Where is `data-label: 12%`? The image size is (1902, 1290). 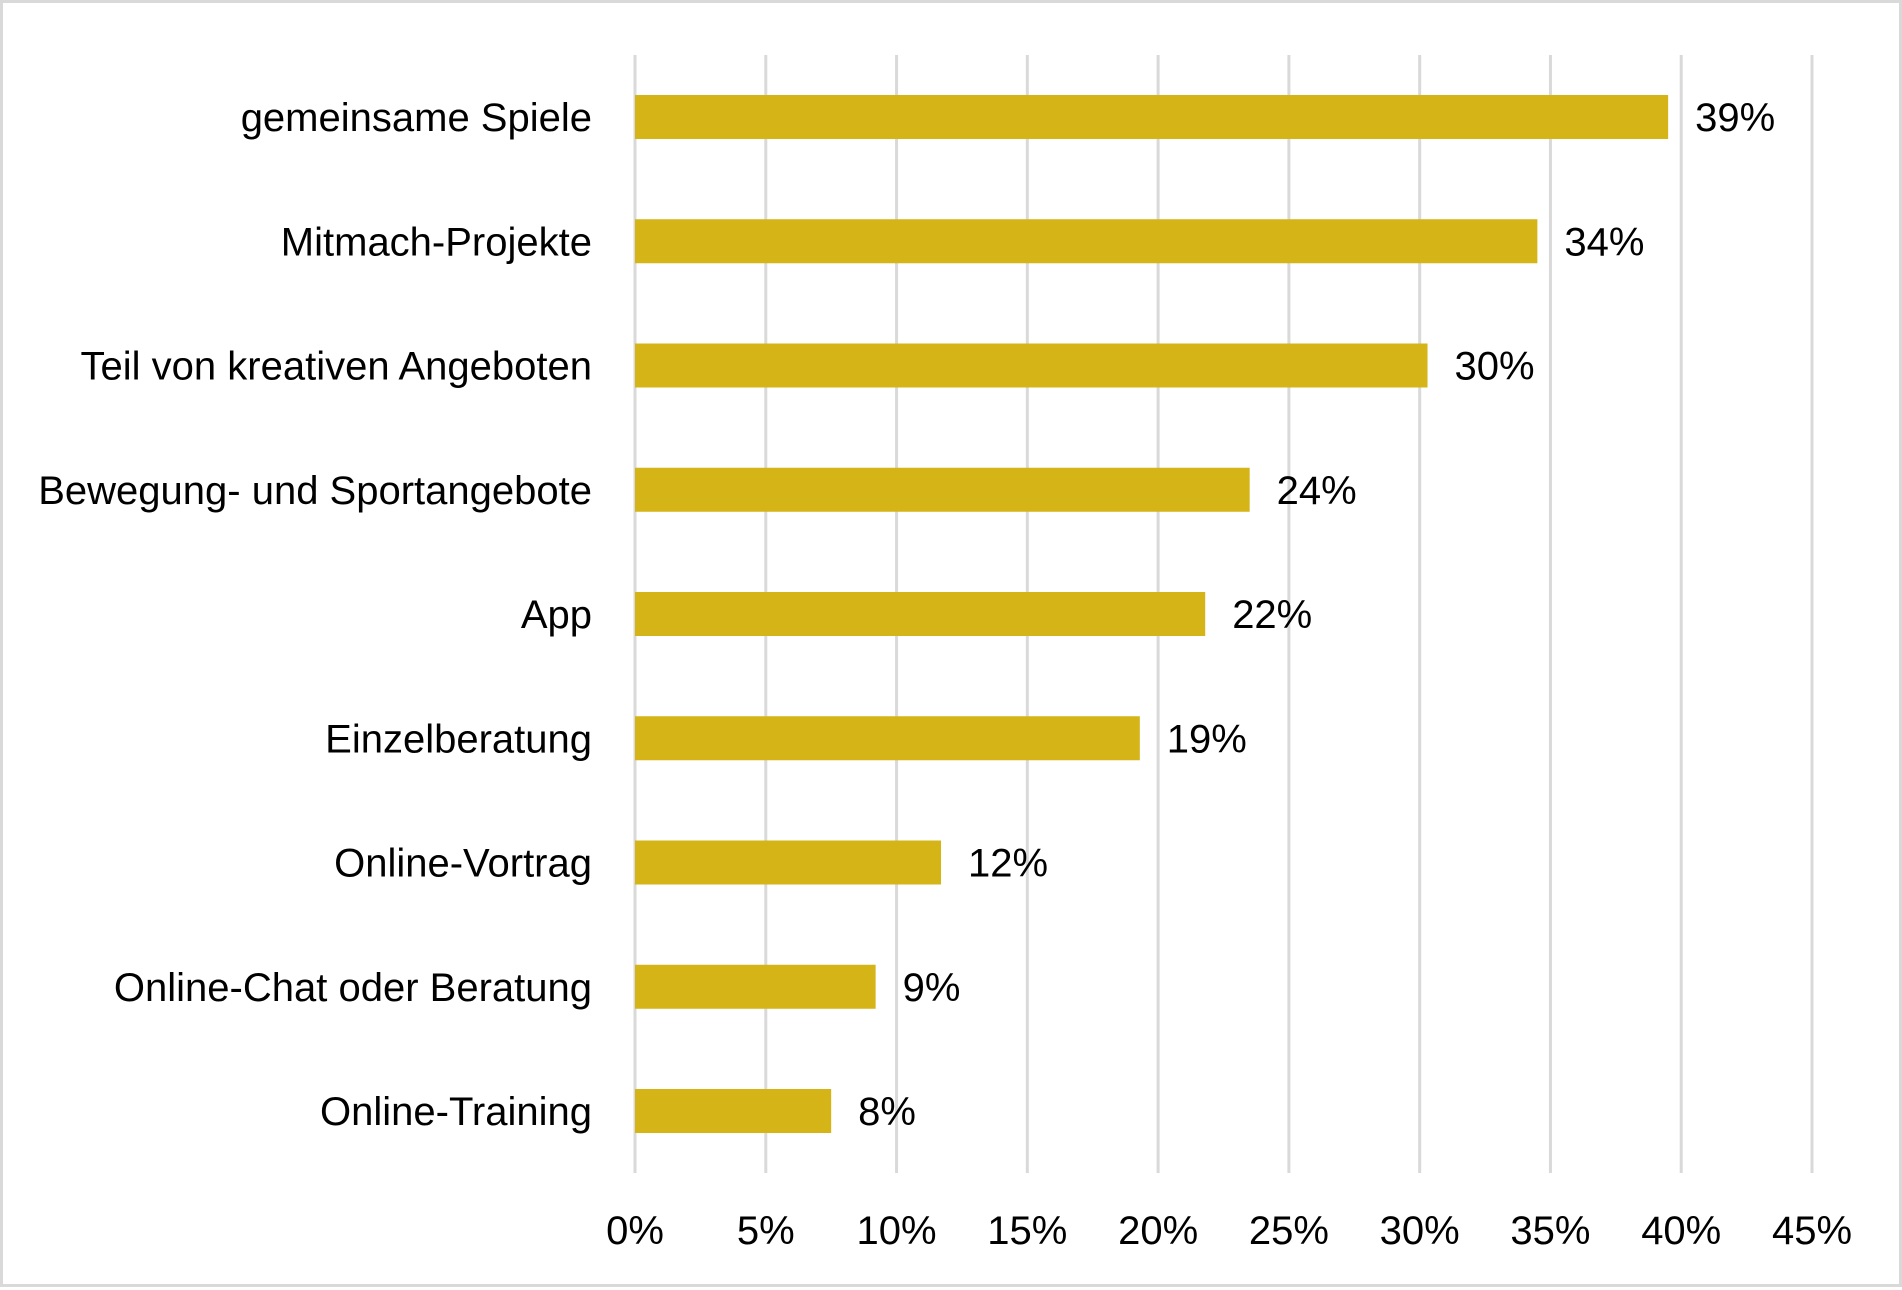
data-label: 12% is located at coordinates (1008, 864).